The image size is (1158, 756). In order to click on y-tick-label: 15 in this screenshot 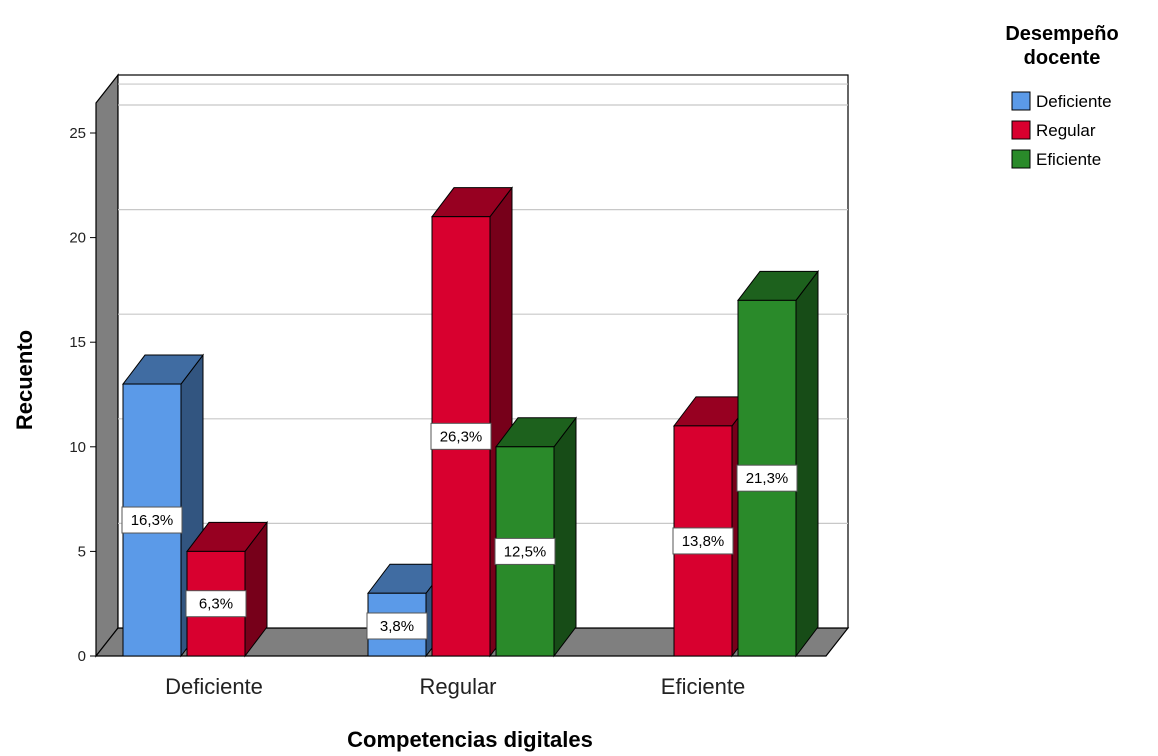, I will do `click(77, 342)`.